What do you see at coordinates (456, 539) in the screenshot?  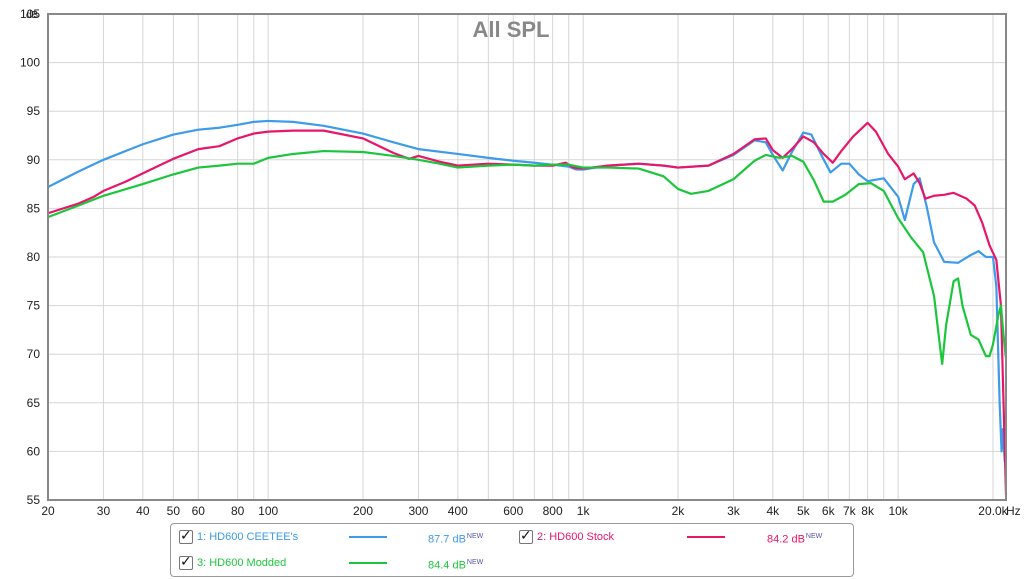 I see `legend-value-ceetee: 87.7 dBNEW` at bounding box center [456, 539].